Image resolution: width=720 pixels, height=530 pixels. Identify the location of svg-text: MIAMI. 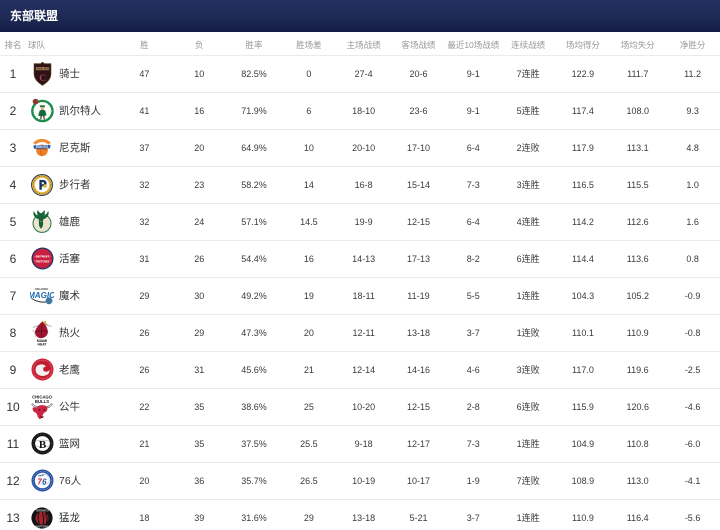
(42, 341).